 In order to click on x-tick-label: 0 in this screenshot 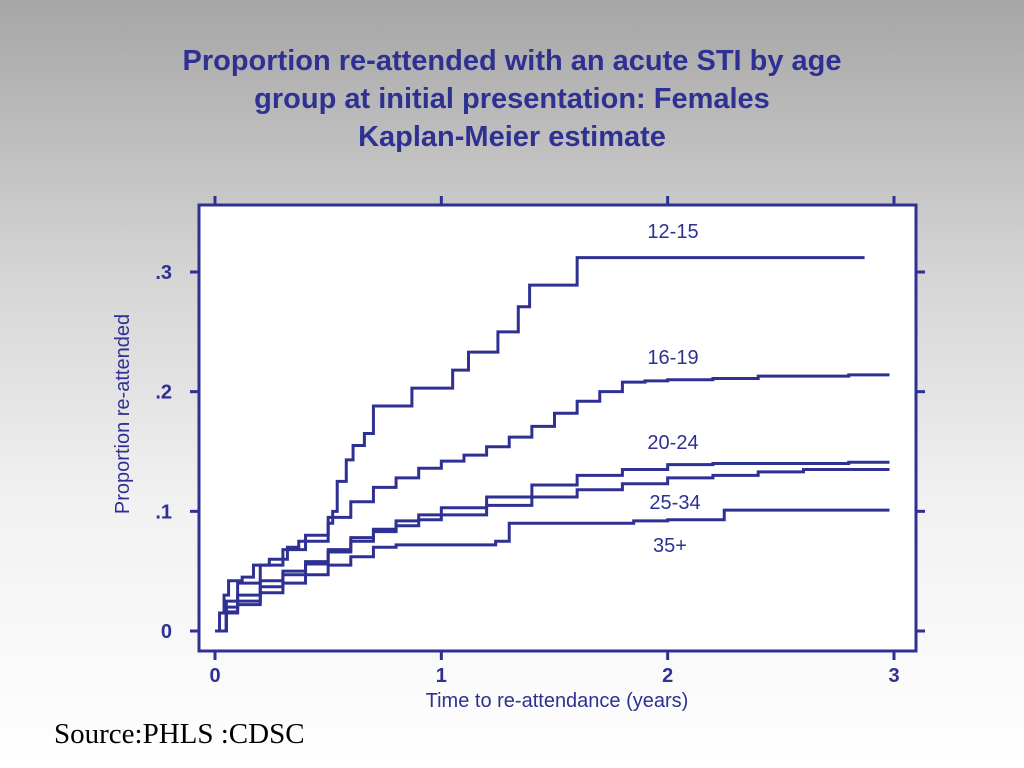, I will do `click(214, 676)`.